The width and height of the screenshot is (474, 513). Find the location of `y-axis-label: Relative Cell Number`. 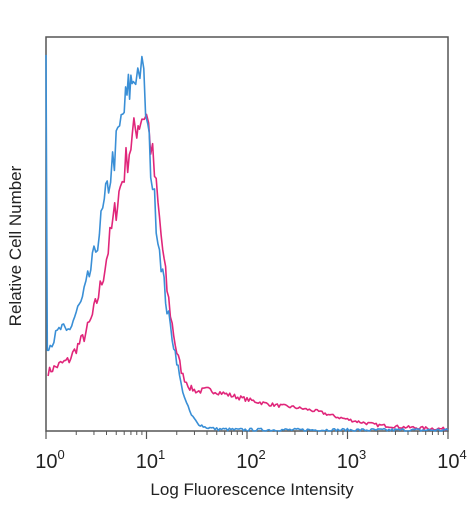

y-axis-label: Relative Cell Number is located at coordinates (15, 245).